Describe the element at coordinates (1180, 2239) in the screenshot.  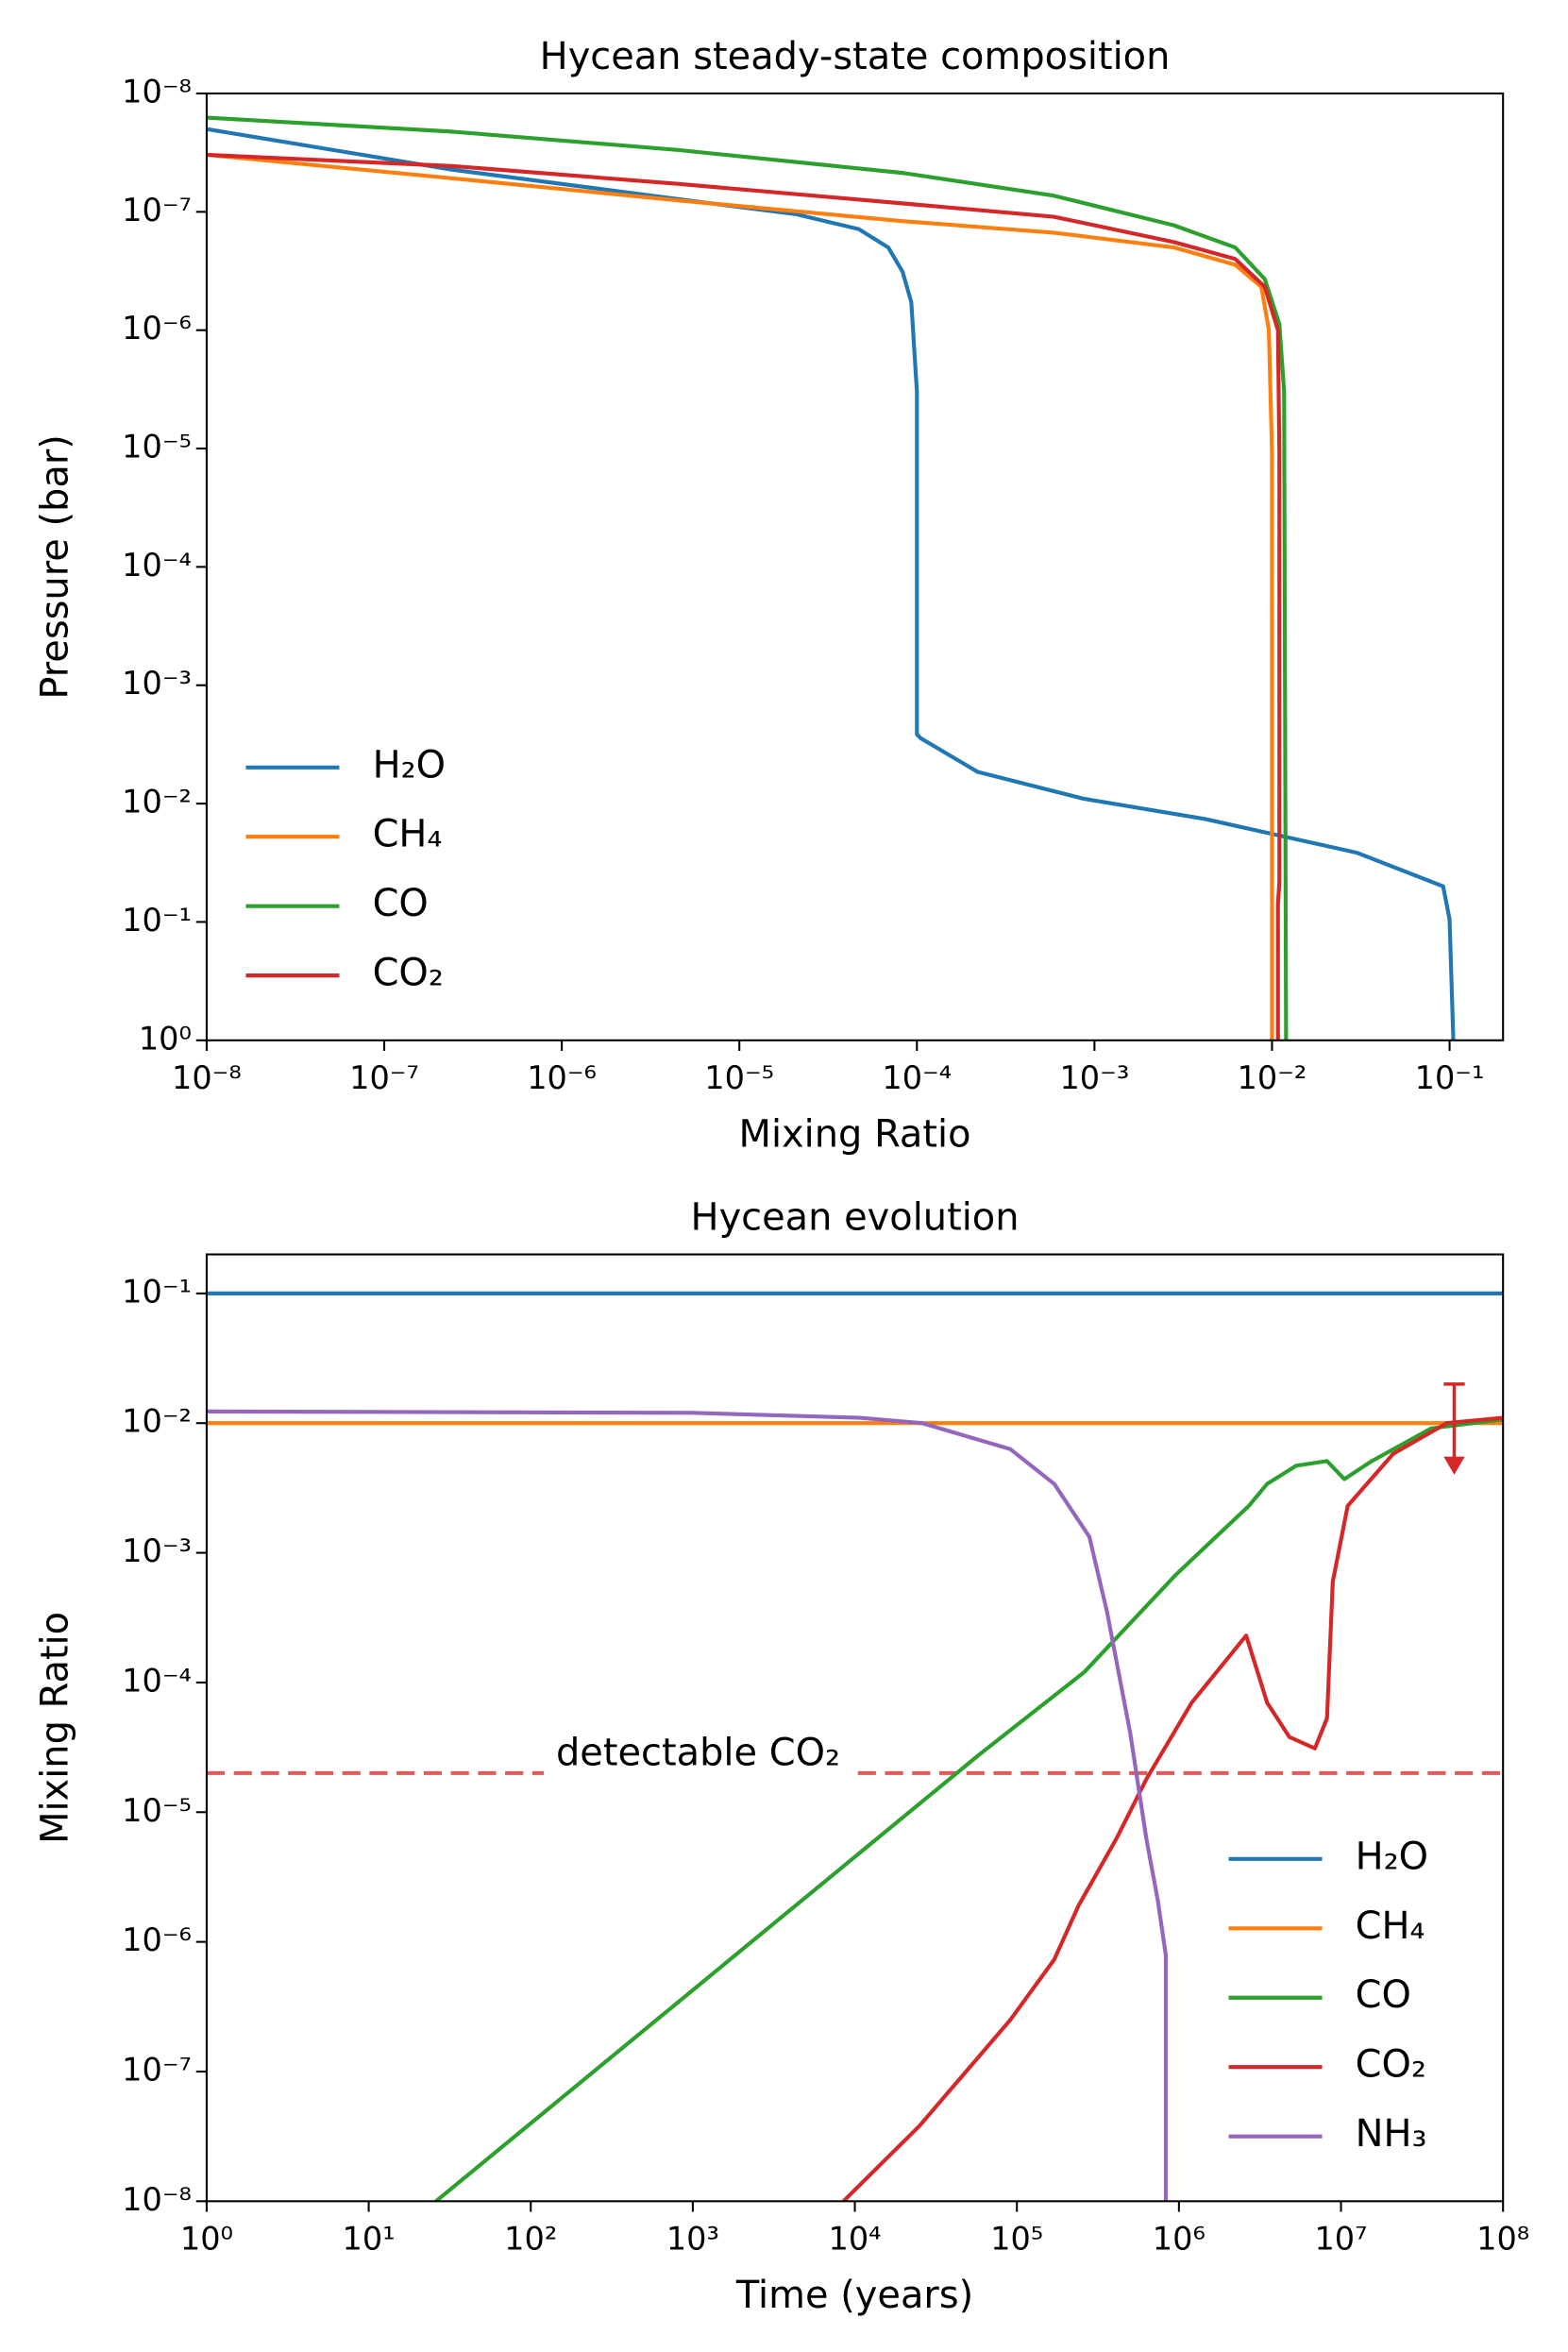
I see `x-tick-label: 10⁶` at that location.